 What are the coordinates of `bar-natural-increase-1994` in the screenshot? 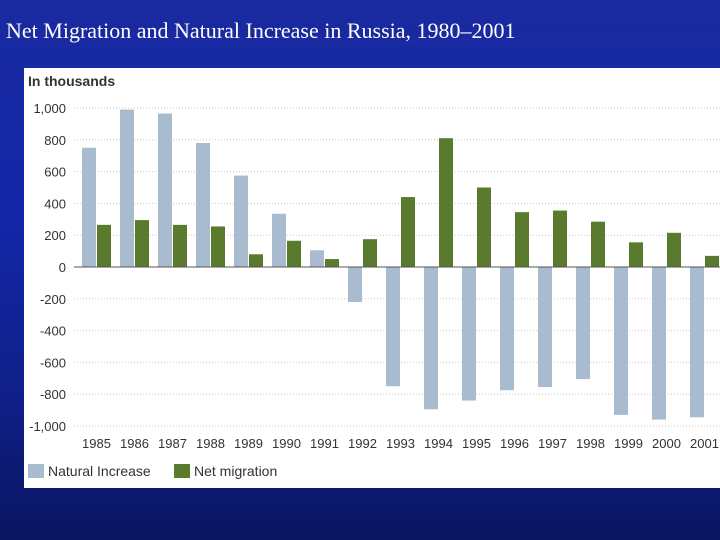 It's located at (431, 338).